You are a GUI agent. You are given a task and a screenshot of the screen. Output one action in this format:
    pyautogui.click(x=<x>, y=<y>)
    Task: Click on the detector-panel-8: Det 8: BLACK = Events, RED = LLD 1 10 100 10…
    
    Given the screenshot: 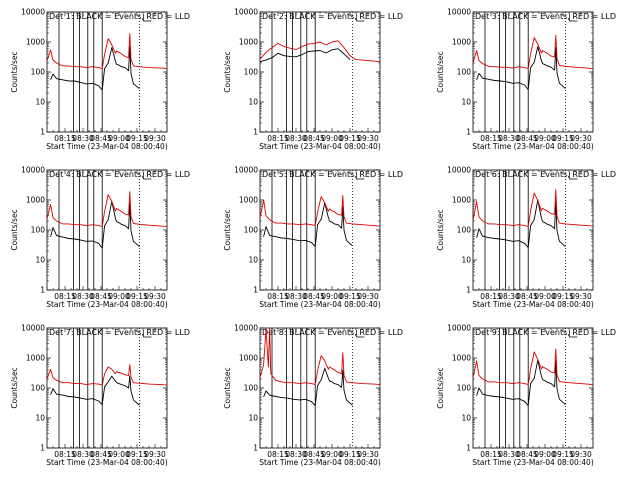 What is the action you would take?
    pyautogui.click(x=313, y=396)
    